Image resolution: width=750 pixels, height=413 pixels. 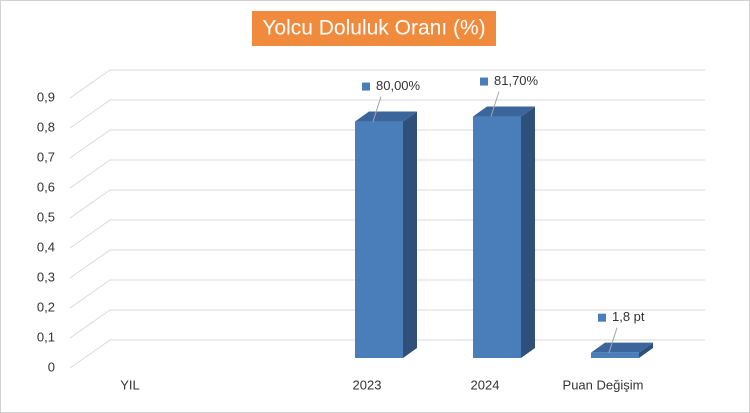 I want to click on y-tick-label: 0,1, so click(x=46, y=336).